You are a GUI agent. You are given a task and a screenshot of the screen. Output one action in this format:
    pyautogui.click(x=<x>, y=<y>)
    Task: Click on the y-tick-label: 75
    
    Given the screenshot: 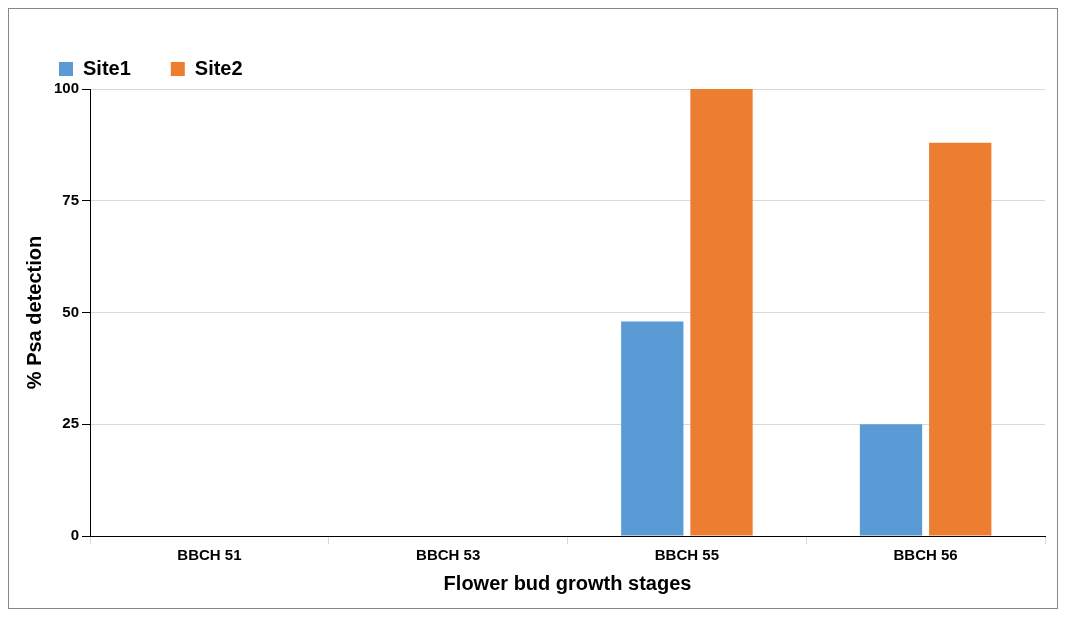 What is the action you would take?
    pyautogui.click(x=71, y=199)
    